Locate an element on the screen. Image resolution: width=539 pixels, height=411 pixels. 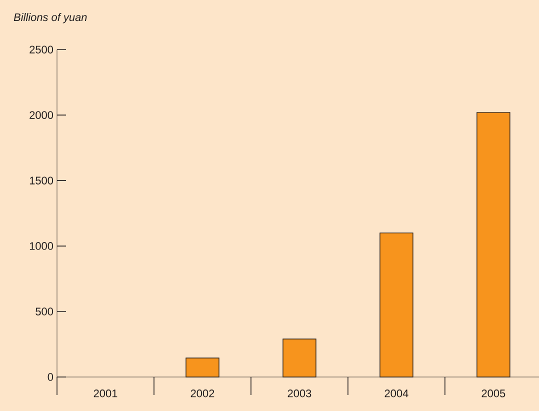
y-axis-title: Billions of yuan is located at coordinates (50, 18).